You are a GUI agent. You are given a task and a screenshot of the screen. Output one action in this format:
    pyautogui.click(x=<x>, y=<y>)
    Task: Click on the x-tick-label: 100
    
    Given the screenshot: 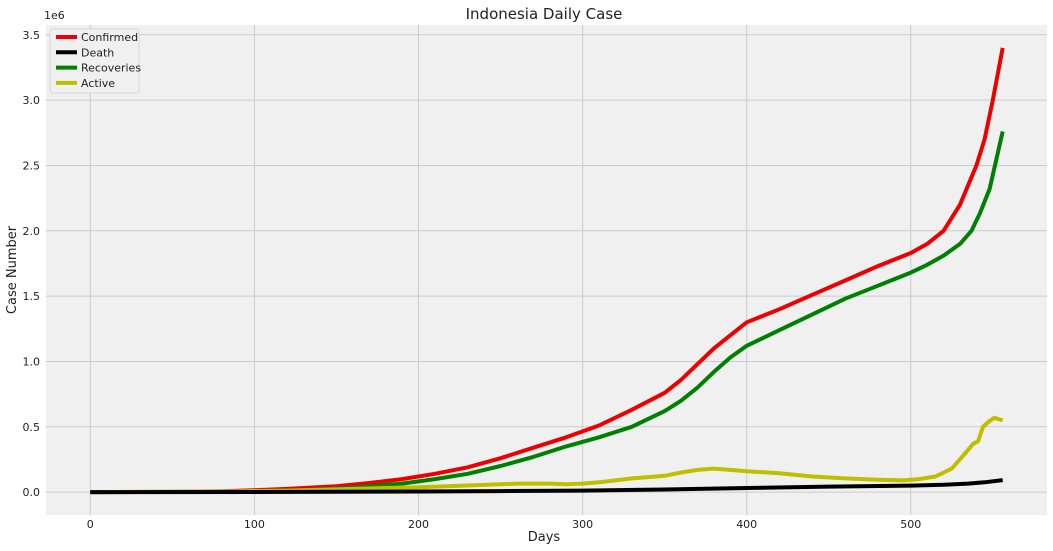 What is the action you would take?
    pyautogui.click(x=254, y=524)
    